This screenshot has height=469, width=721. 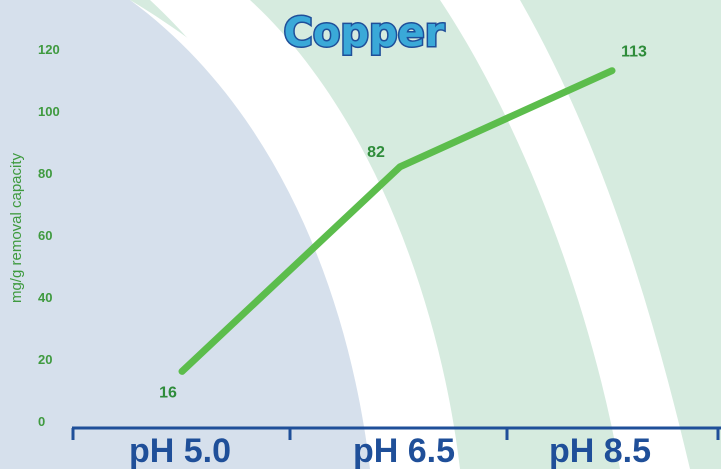 What do you see at coordinates (634, 52) in the screenshot?
I see `data-label-2: 113` at bounding box center [634, 52].